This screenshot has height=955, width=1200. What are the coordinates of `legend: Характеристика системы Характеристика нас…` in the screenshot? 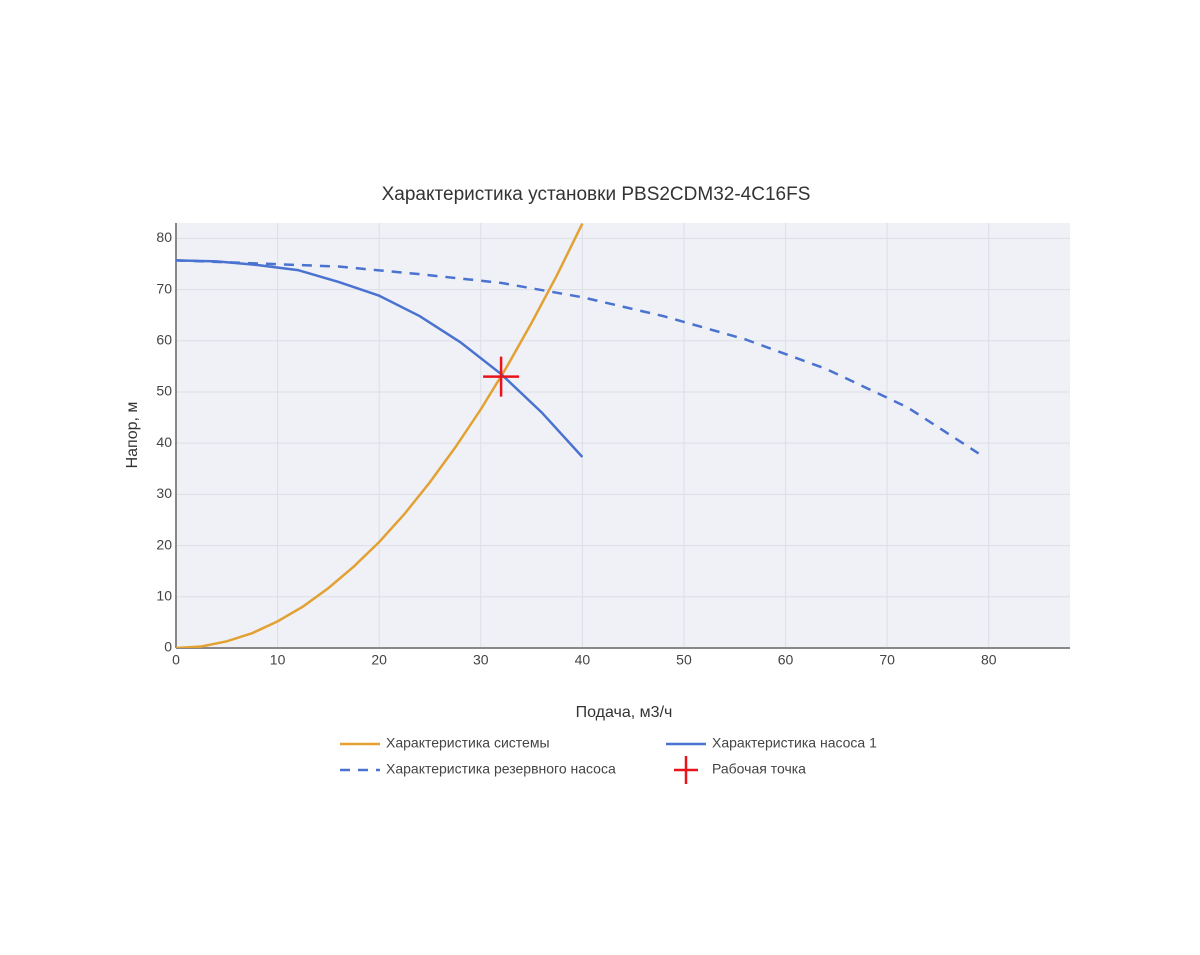 It's located at (608, 759).